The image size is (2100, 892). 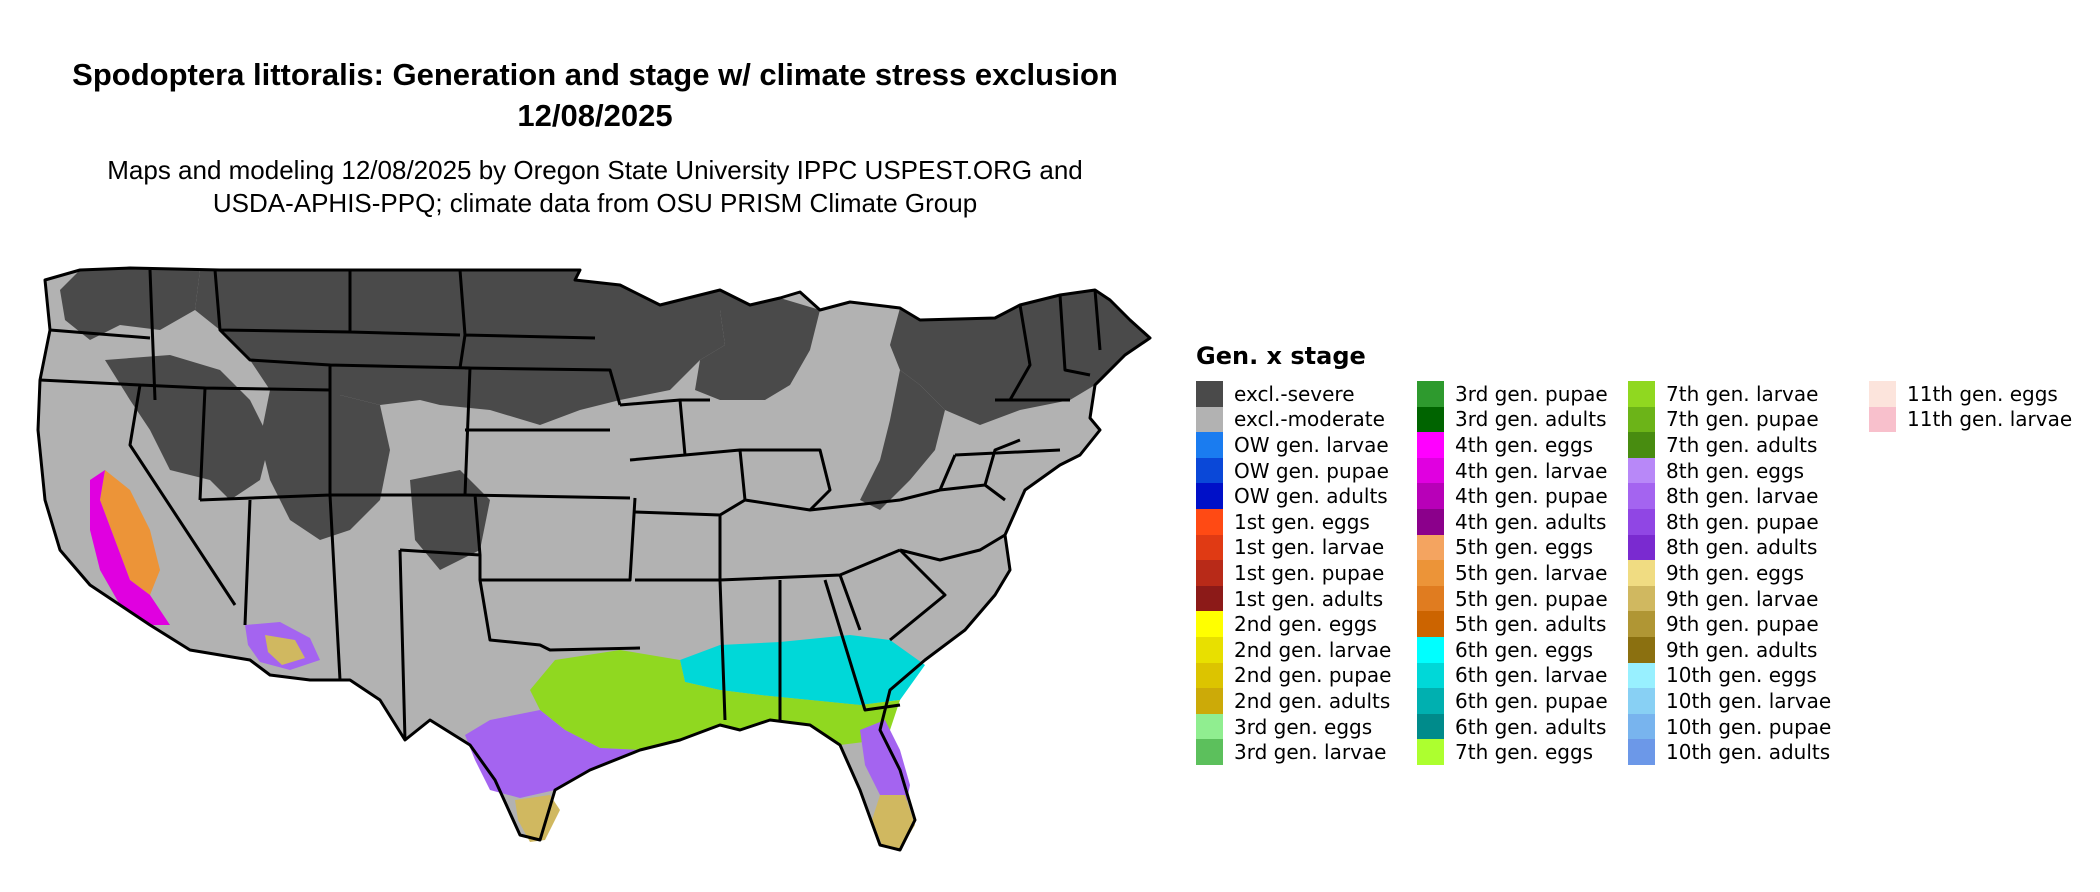 I want to click on severe-pacific-northwest, so click(x=130, y=304).